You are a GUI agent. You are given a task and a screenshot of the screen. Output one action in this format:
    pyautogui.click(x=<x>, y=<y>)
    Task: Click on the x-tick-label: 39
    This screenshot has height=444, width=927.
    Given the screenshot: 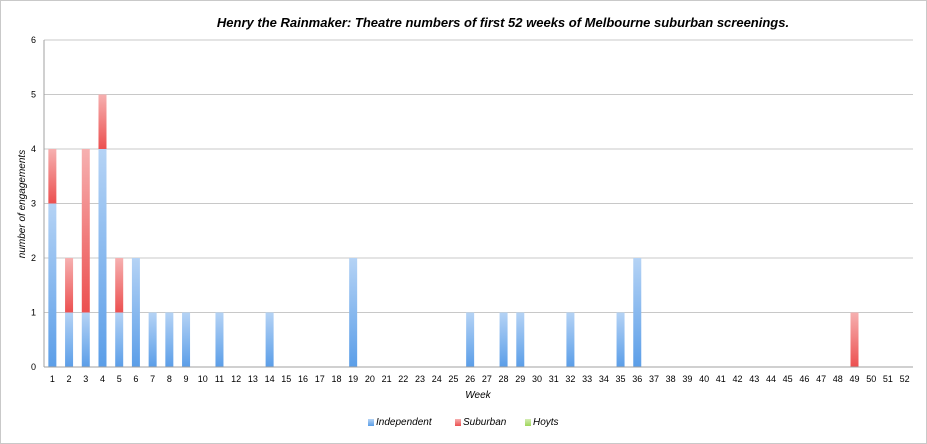 What is the action you would take?
    pyautogui.click(x=687, y=379)
    